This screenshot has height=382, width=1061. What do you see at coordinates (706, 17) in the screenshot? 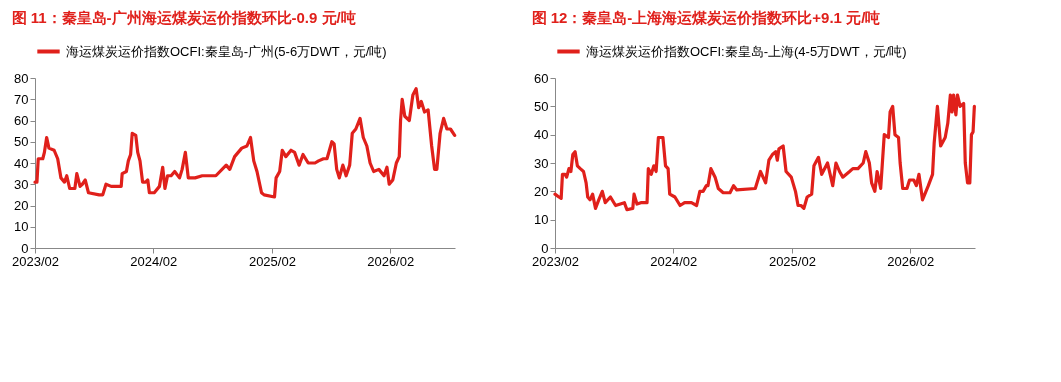
I see `chart-title: 图 12：秦皇岛-上海海运煤炭运价指数环比+9.1 元/吨` at bounding box center [706, 17].